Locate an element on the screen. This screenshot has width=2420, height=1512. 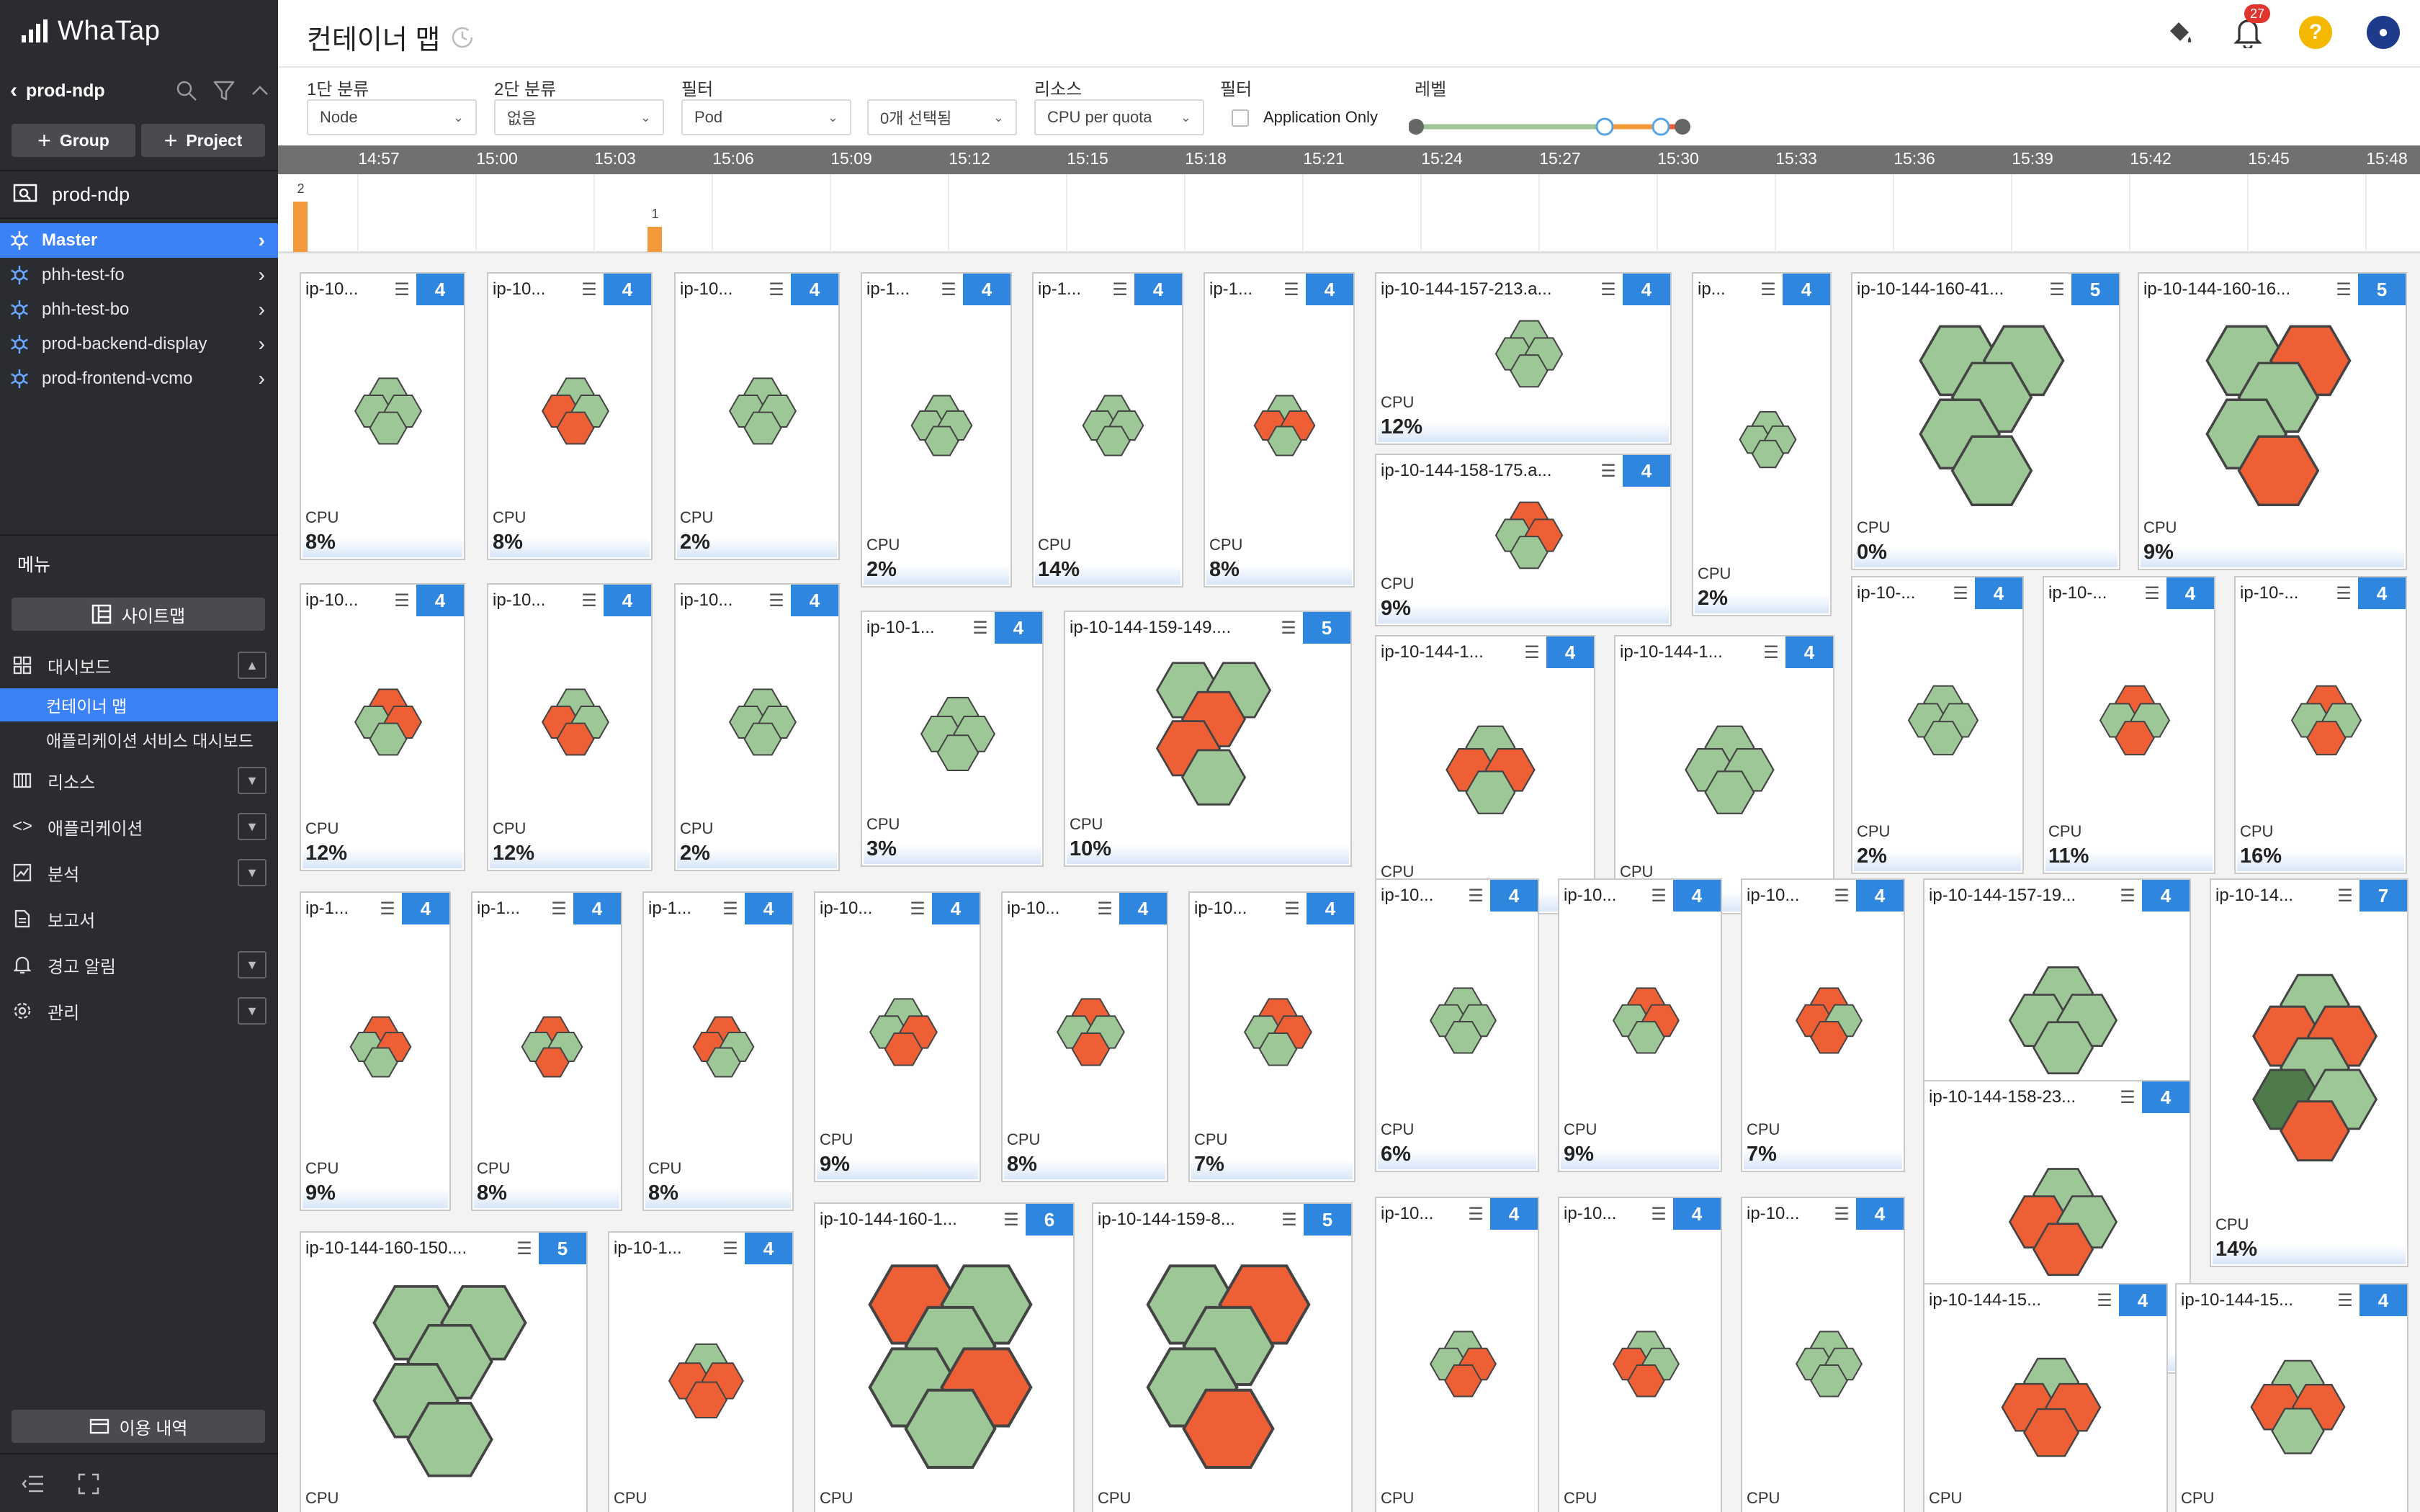
namespace-item: phh-test-fo › is located at coordinates (139, 275).